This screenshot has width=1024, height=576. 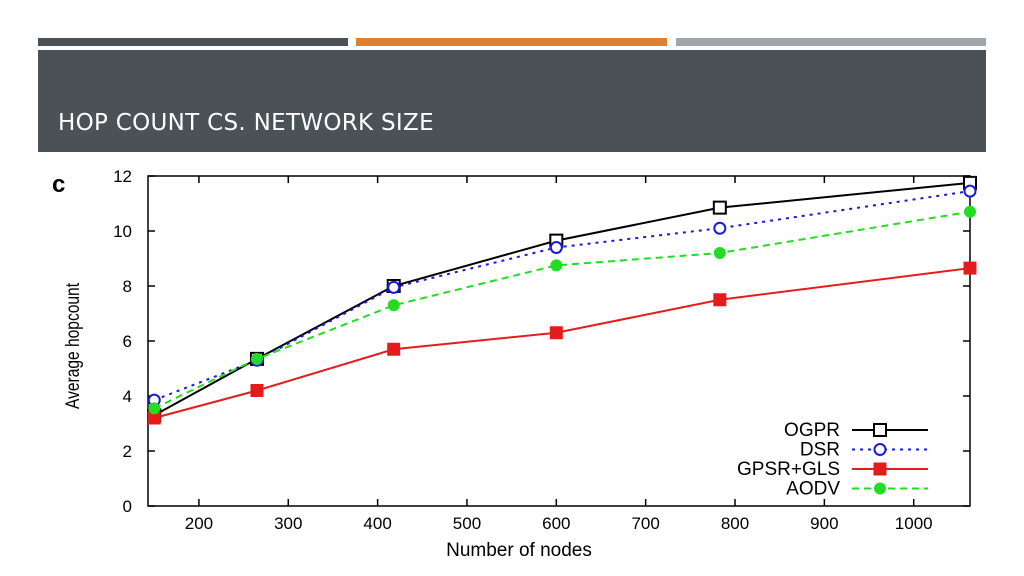 I want to click on accent-bar-gray, so click(x=831, y=42).